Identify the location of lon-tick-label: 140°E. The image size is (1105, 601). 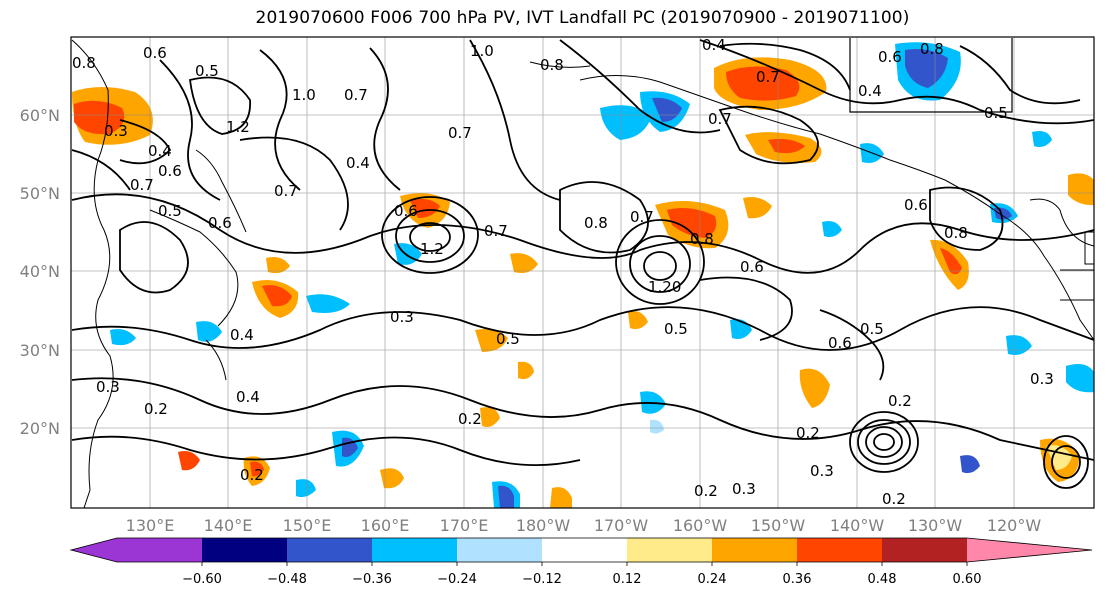
(228, 525).